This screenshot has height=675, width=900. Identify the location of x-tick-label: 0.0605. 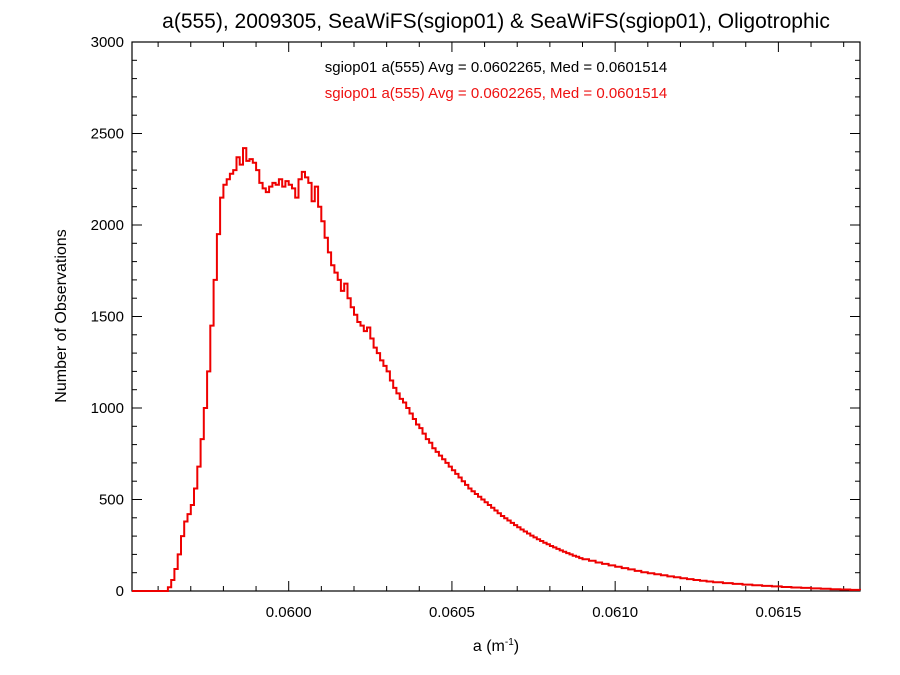
(452, 612).